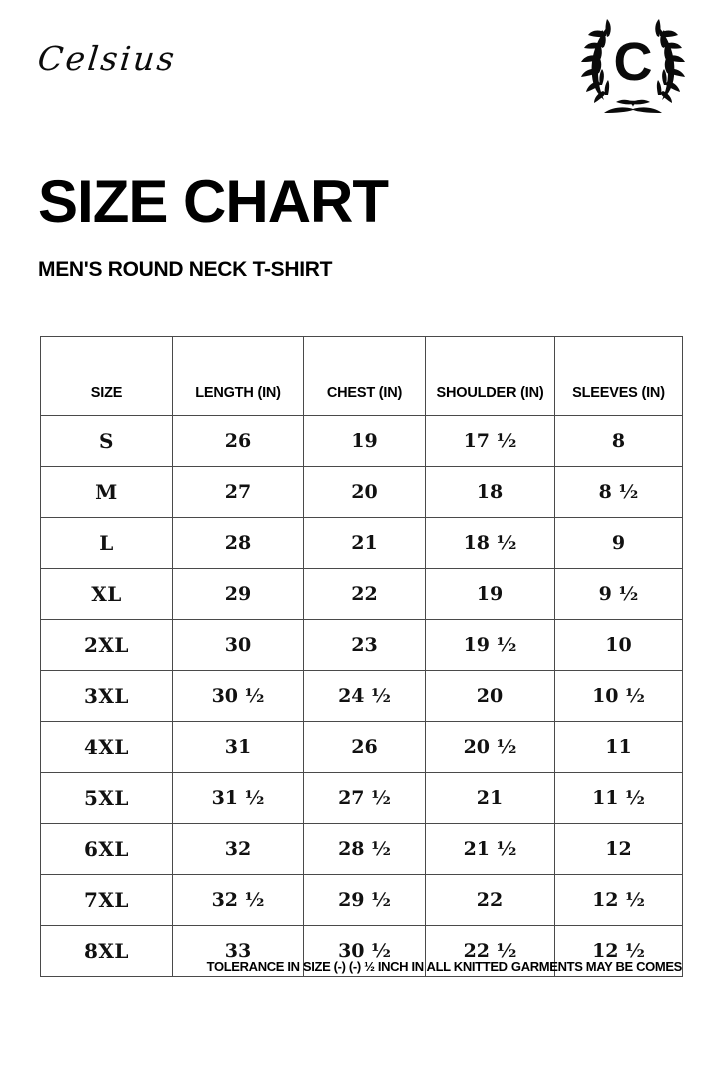  I want to click on cell-sleeves: 10 ½, so click(618, 696).